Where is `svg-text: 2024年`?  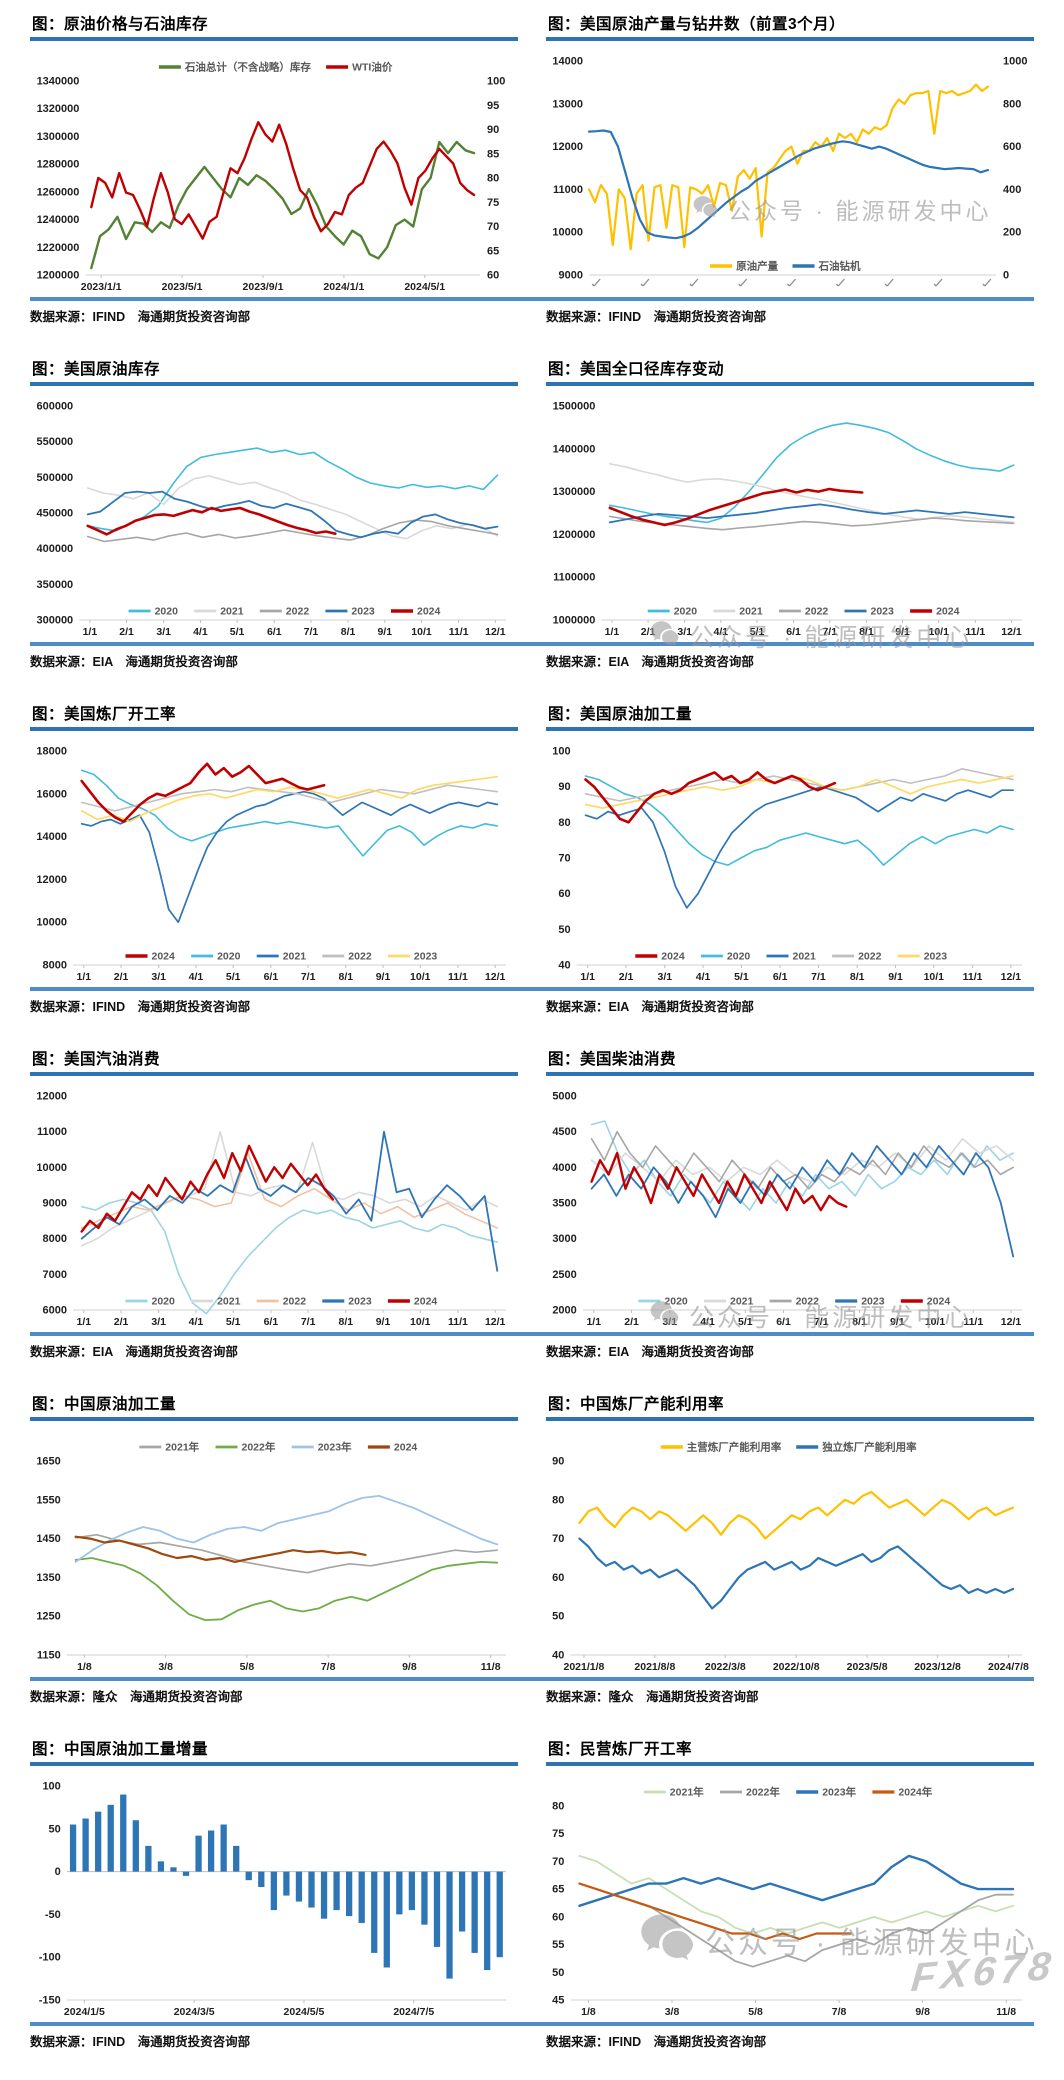 svg-text: 2024年 is located at coordinates (915, 1792).